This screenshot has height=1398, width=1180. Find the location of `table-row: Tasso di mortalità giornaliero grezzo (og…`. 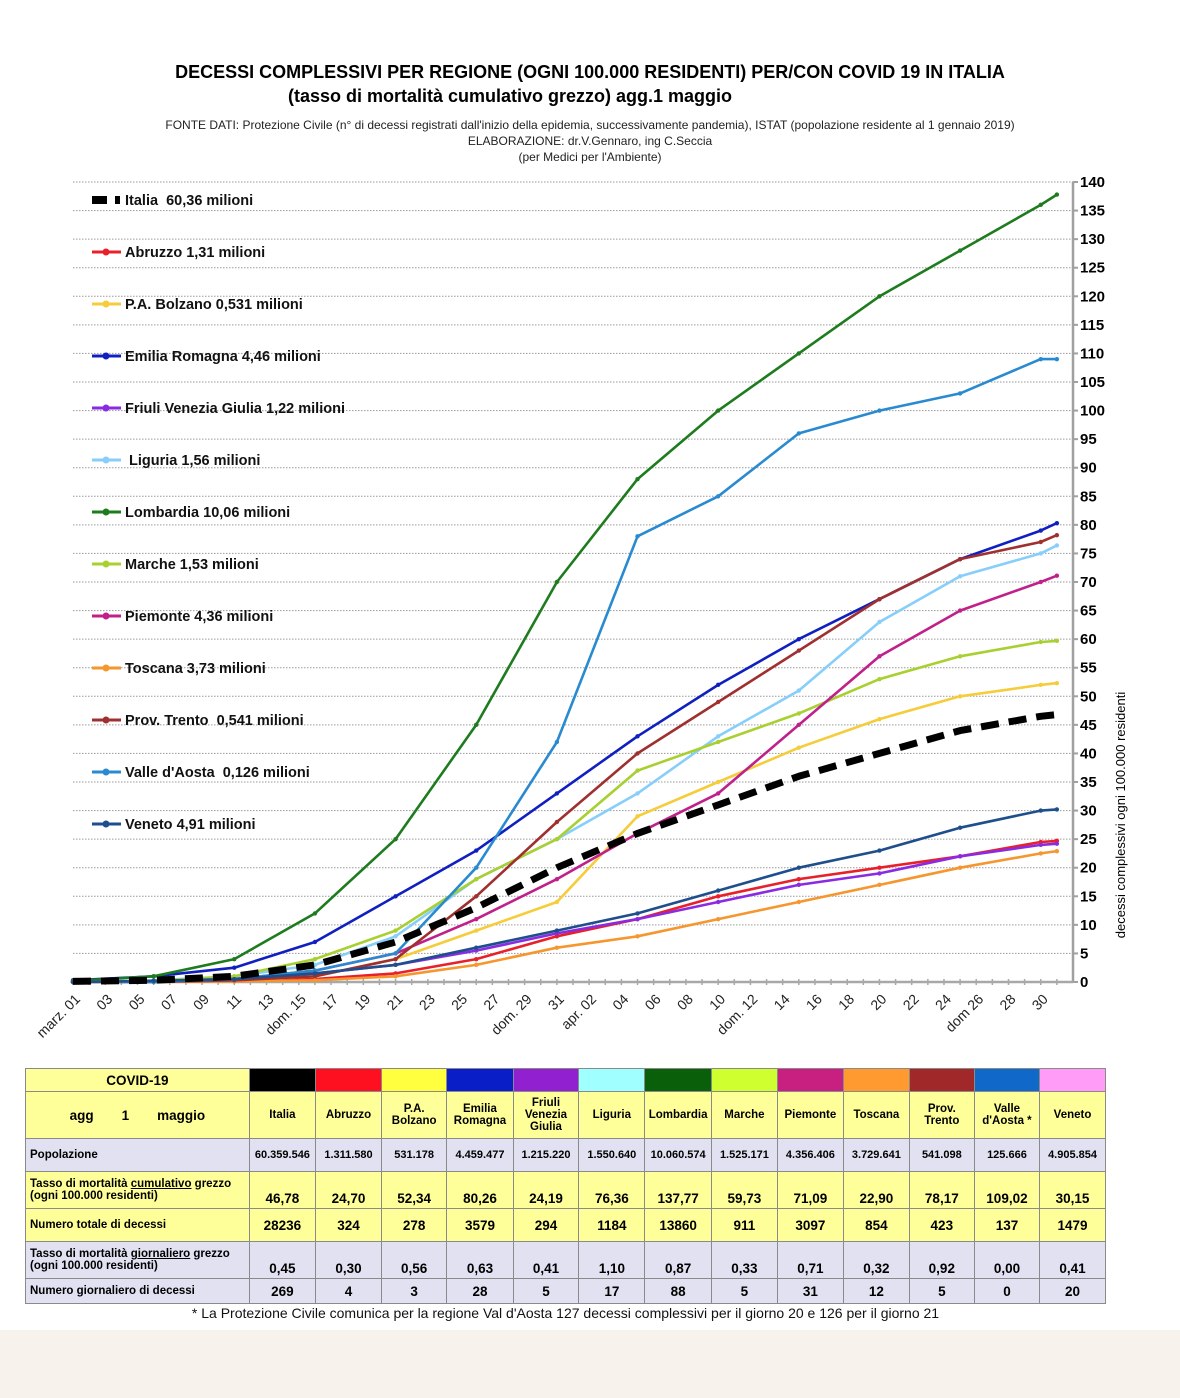

table-row: Tasso di mortalità giornaliero grezzo (og… is located at coordinates (565, 1260).